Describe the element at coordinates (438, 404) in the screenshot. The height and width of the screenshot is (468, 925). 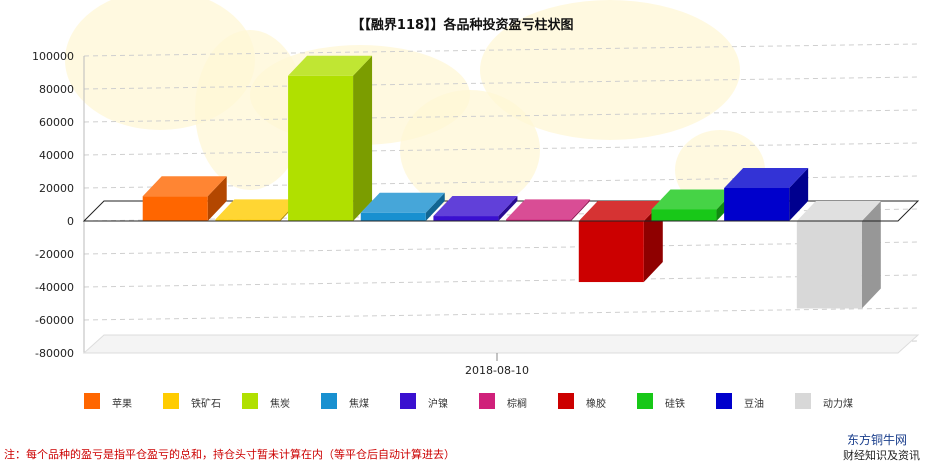
I see `legend-label: 沪镍` at that location.